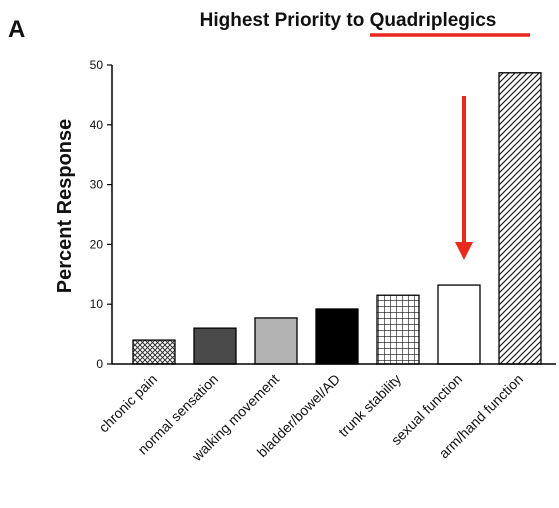 Image resolution: width=559 pixels, height=508 pixels. I want to click on bar-sexual-function, so click(459, 324).